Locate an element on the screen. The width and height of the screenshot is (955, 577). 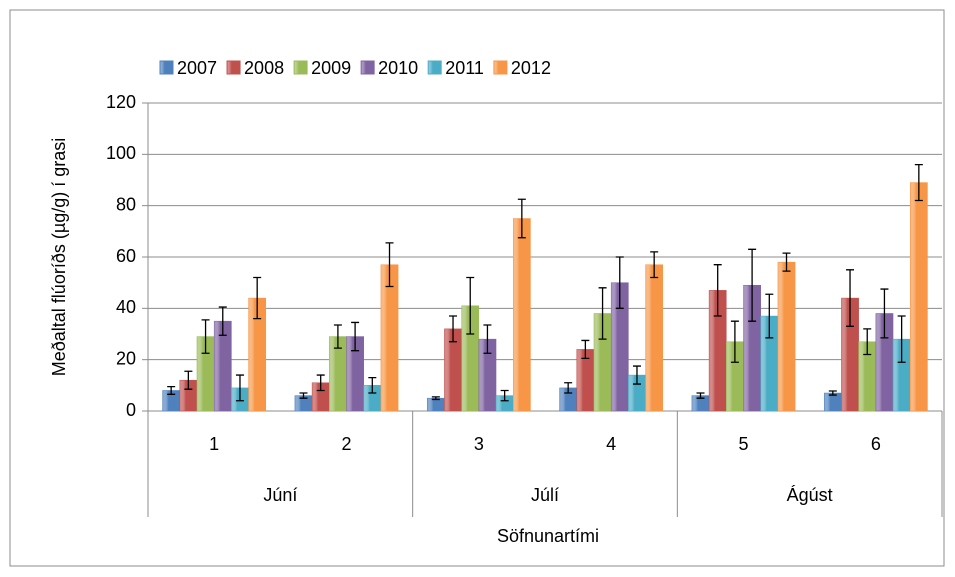
x-tick-label: 6 is located at coordinates (876, 444).